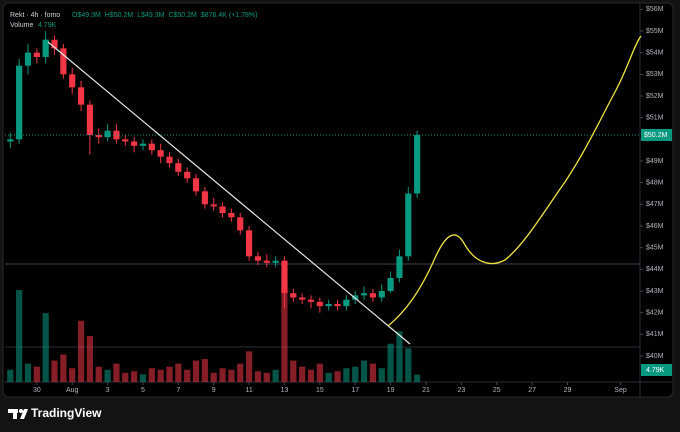  Describe the element at coordinates (655, 31) in the screenshot. I see `y-tick-label: $55M` at that location.